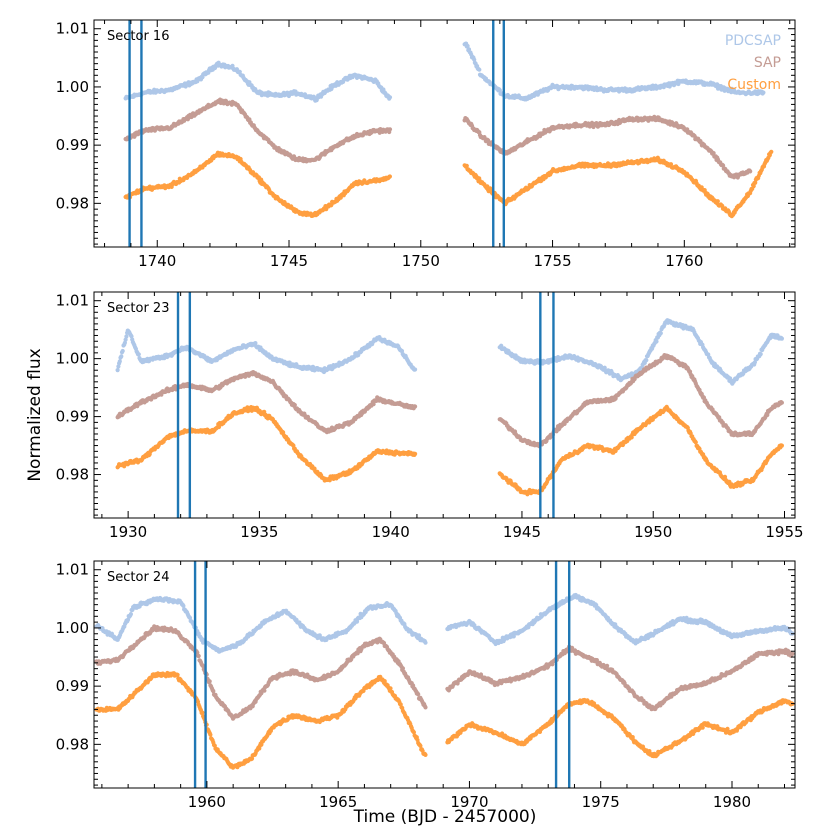  Describe the element at coordinates (448, 184) in the screenshot. I see `series-custom` at that location.